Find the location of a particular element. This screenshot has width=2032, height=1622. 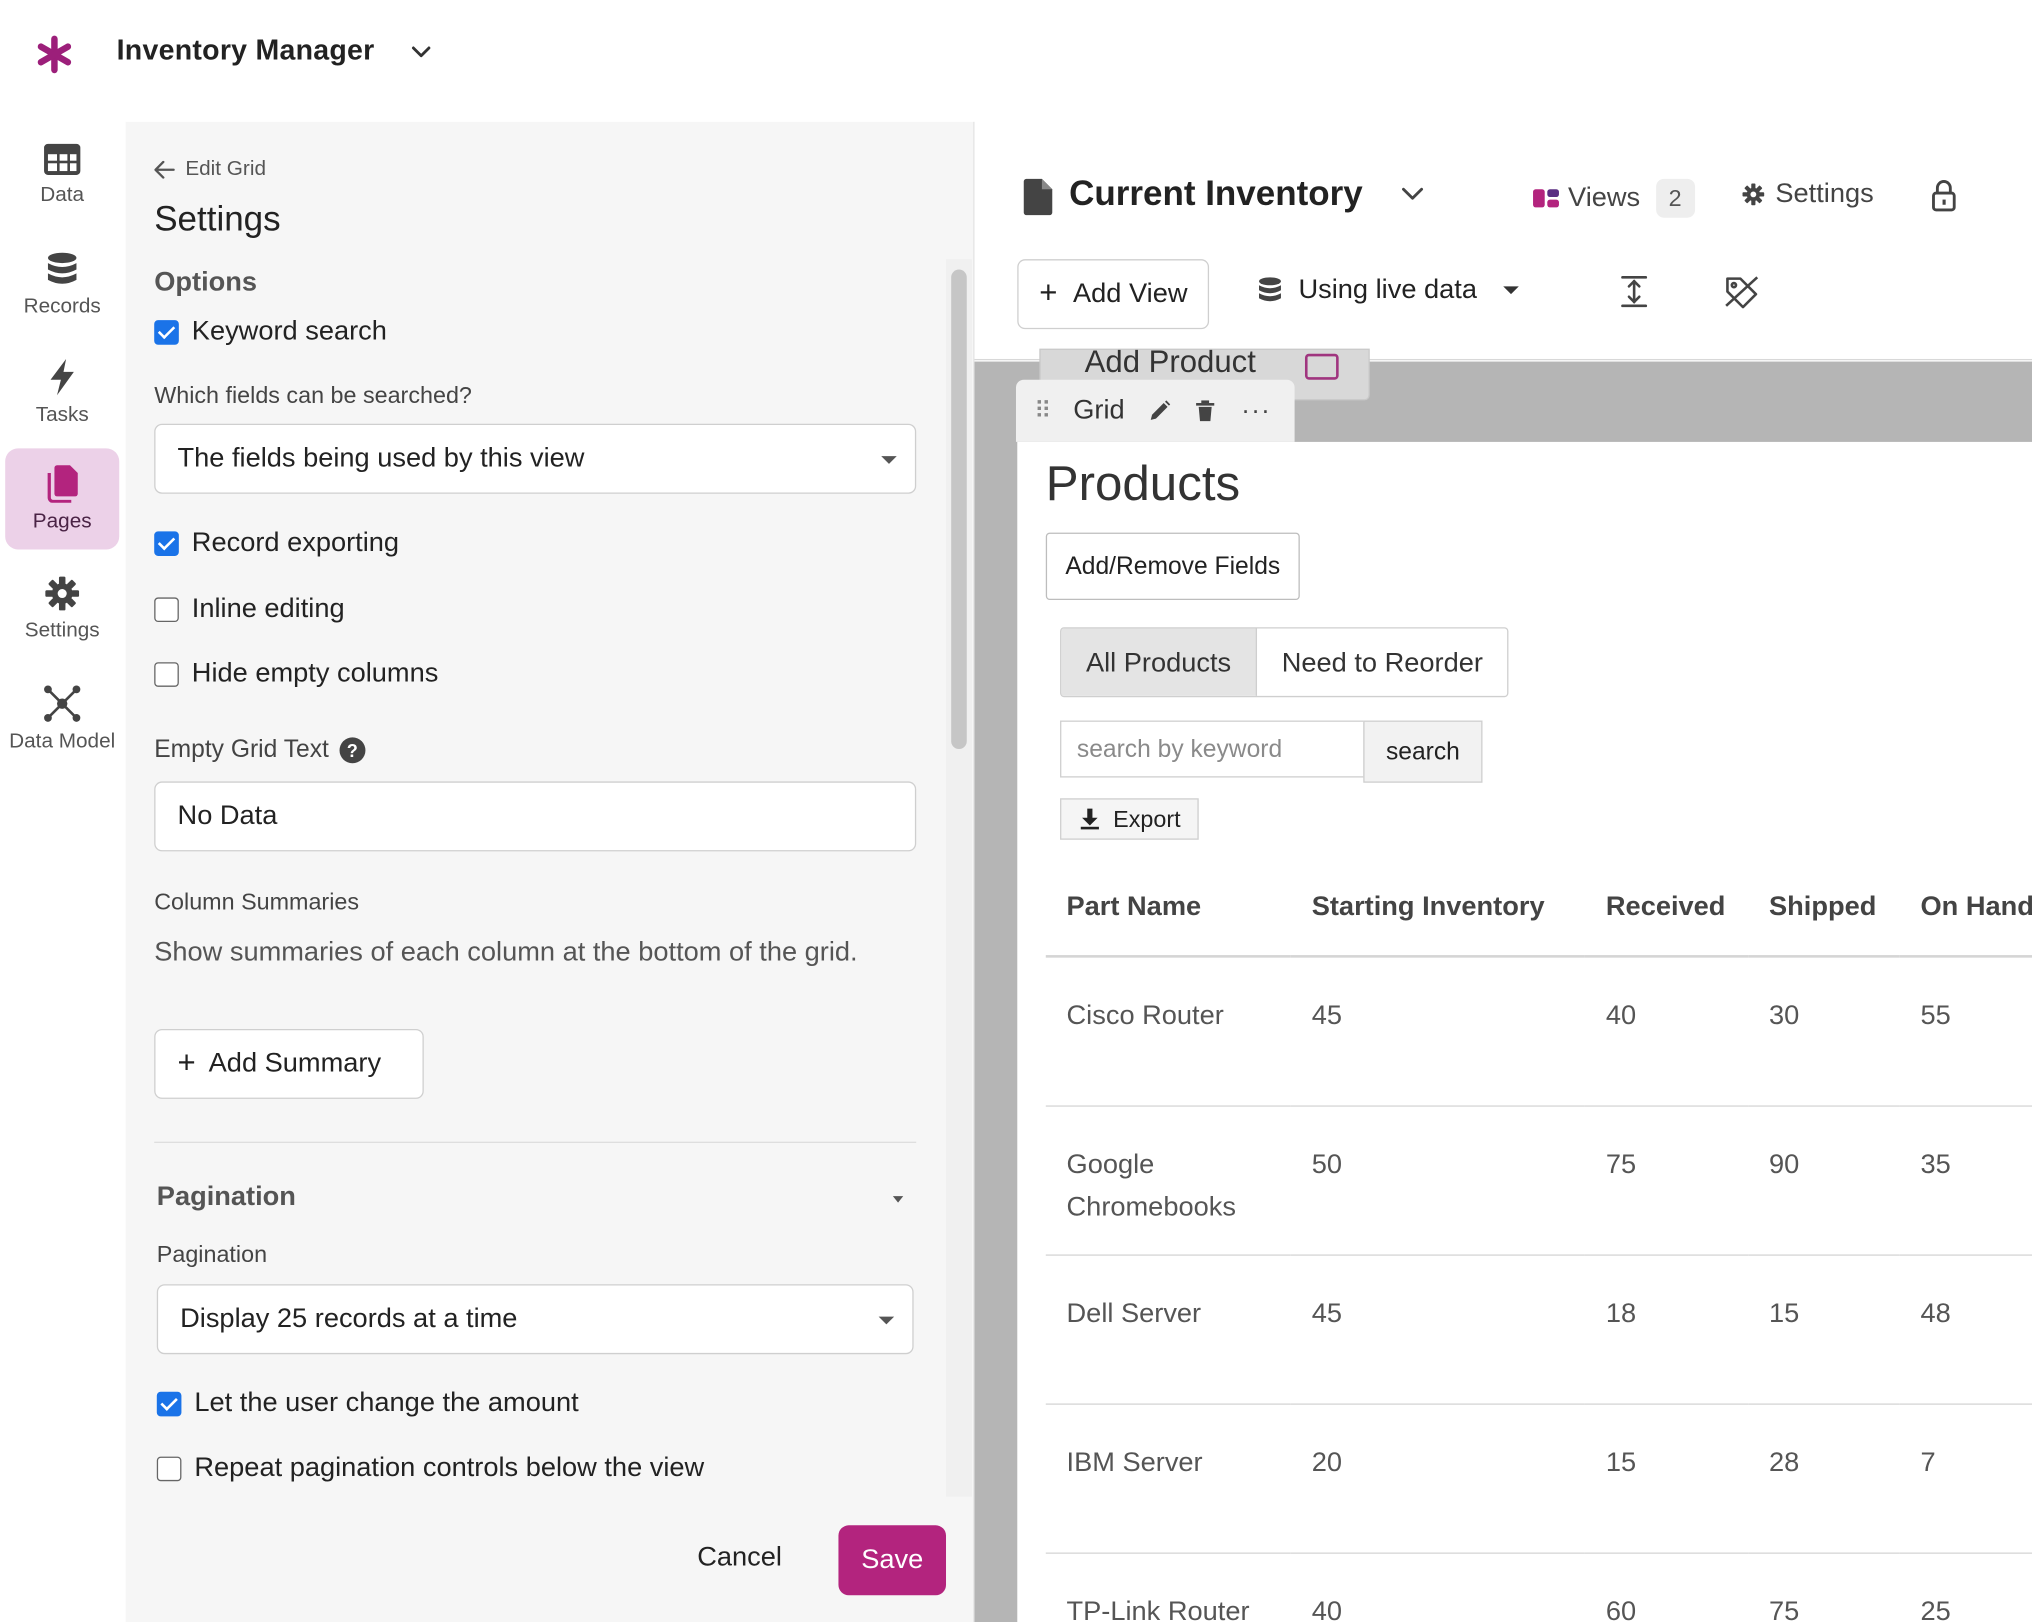

repeat-pagination-checkbox is located at coordinates (169, 1468).